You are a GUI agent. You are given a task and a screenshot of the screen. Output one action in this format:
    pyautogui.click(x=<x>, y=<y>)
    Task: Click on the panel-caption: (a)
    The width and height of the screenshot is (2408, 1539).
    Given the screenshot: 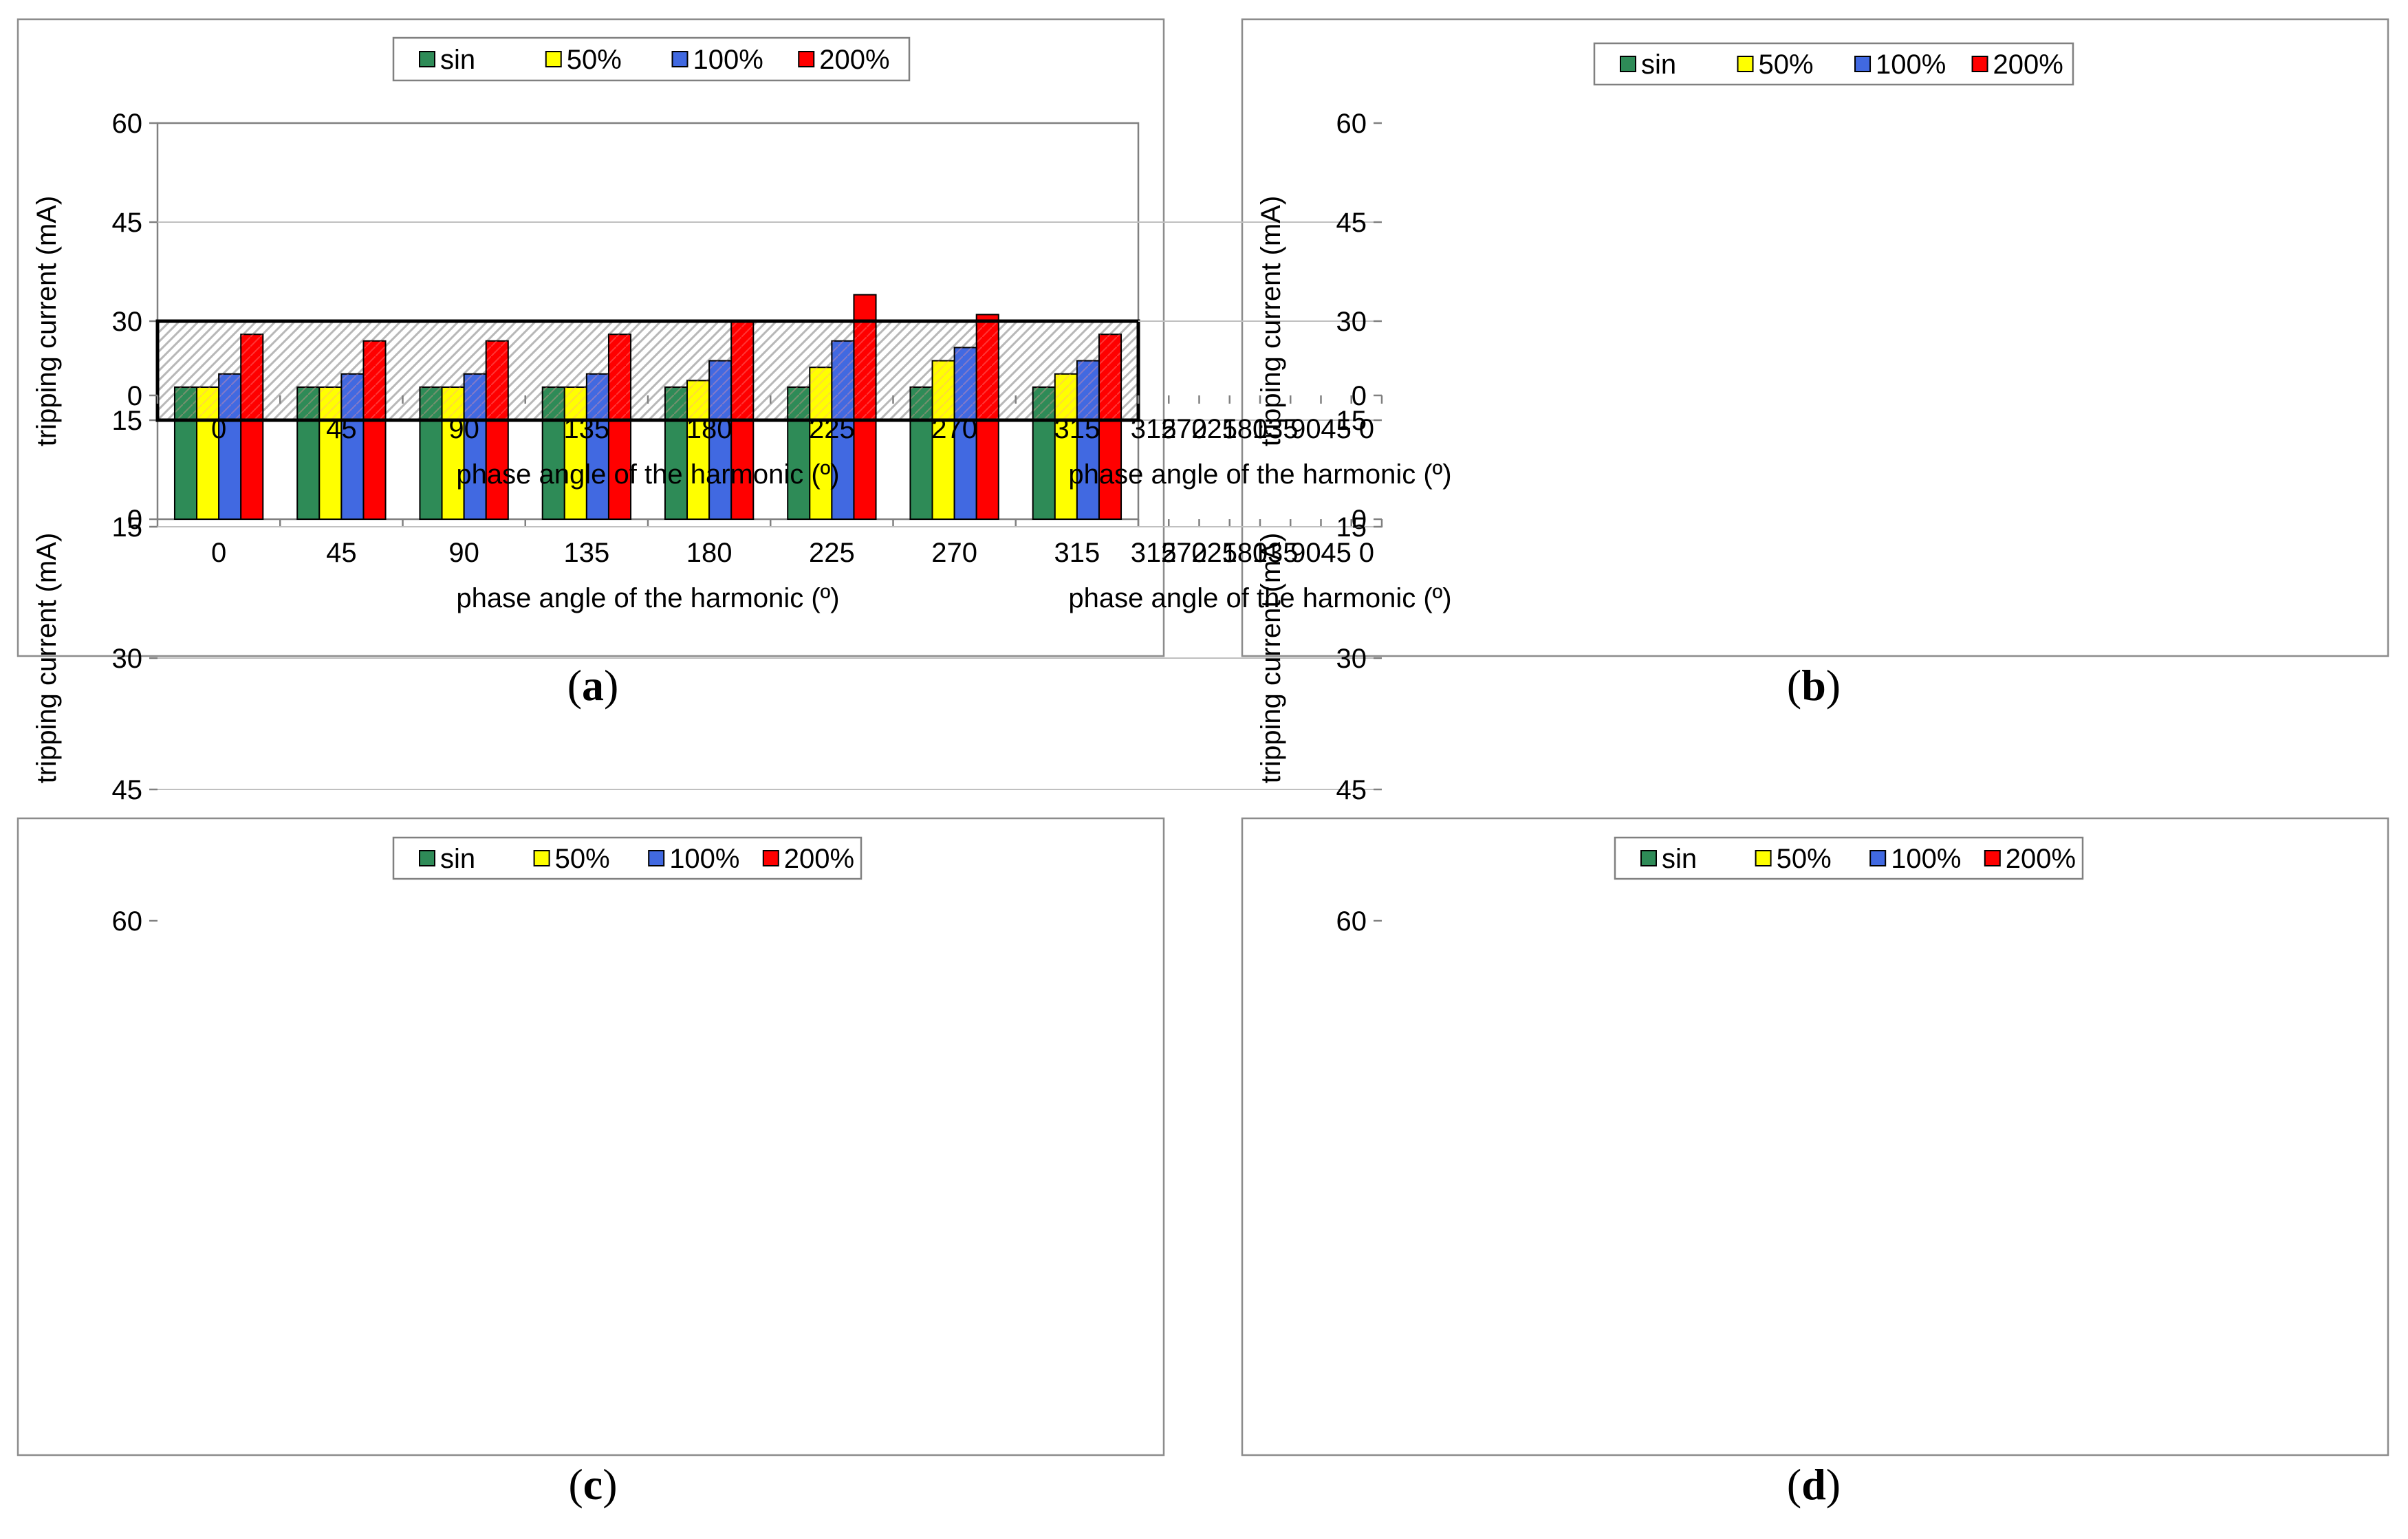 What is the action you would take?
    pyautogui.click(x=593, y=685)
    